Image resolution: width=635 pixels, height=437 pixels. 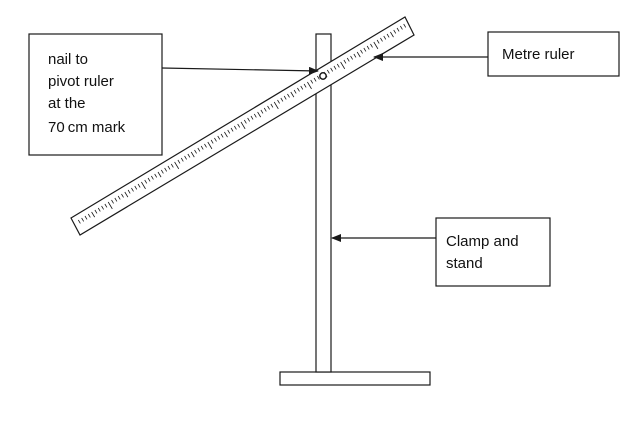 I want to click on clamp-label-box: Clamp and stand, so click(x=493, y=252).